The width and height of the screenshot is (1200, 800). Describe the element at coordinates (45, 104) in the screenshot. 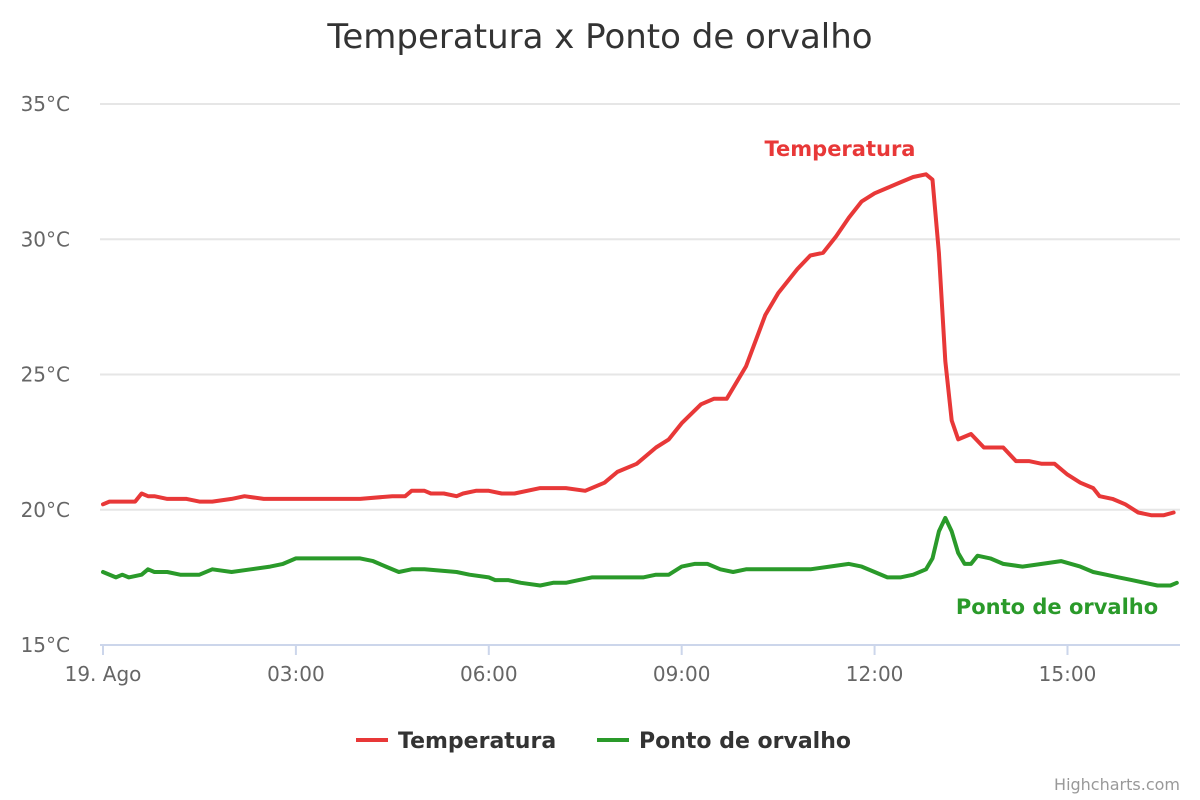

I see `y-tick-label: 35°C` at that location.